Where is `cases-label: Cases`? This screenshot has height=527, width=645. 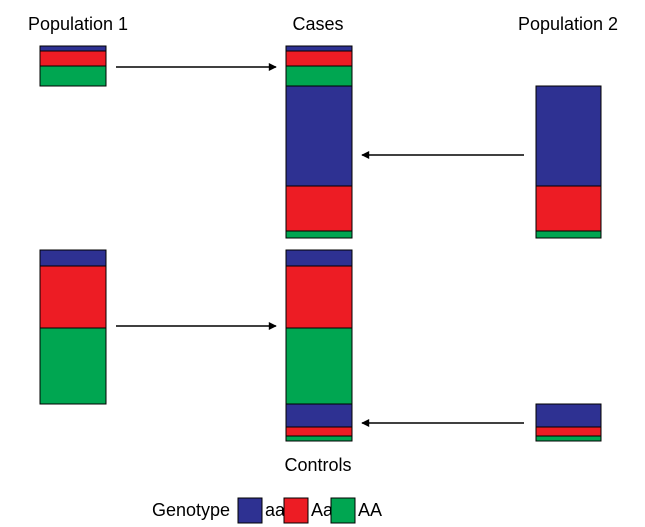
cases-label: Cases is located at coordinates (317, 24).